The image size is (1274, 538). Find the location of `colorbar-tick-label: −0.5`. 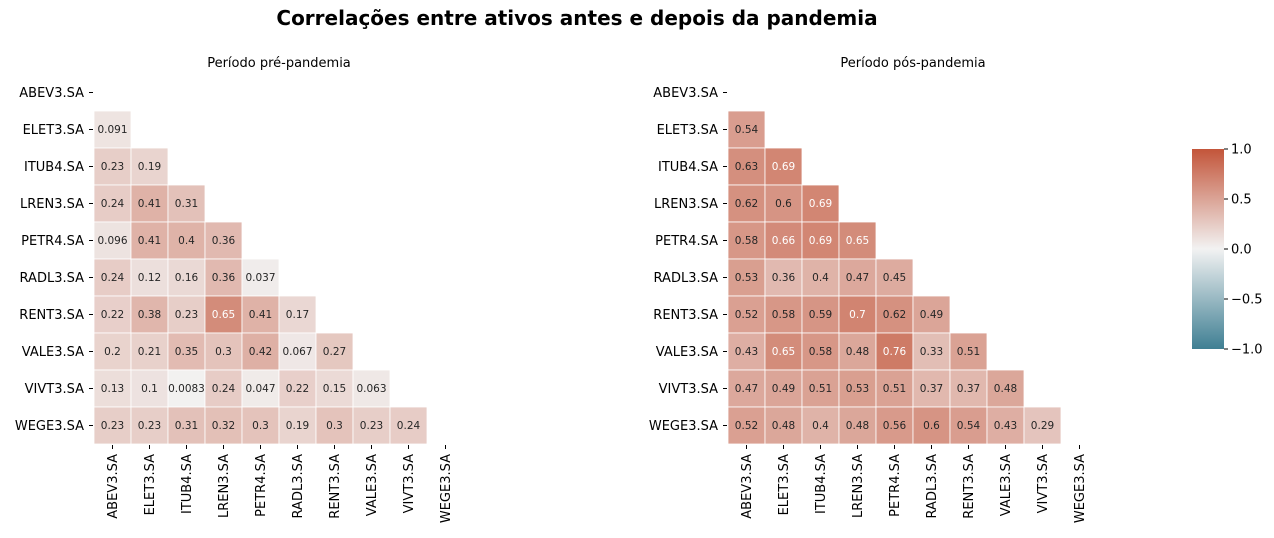

colorbar-tick-label: −0.5 is located at coordinates (1247, 300).